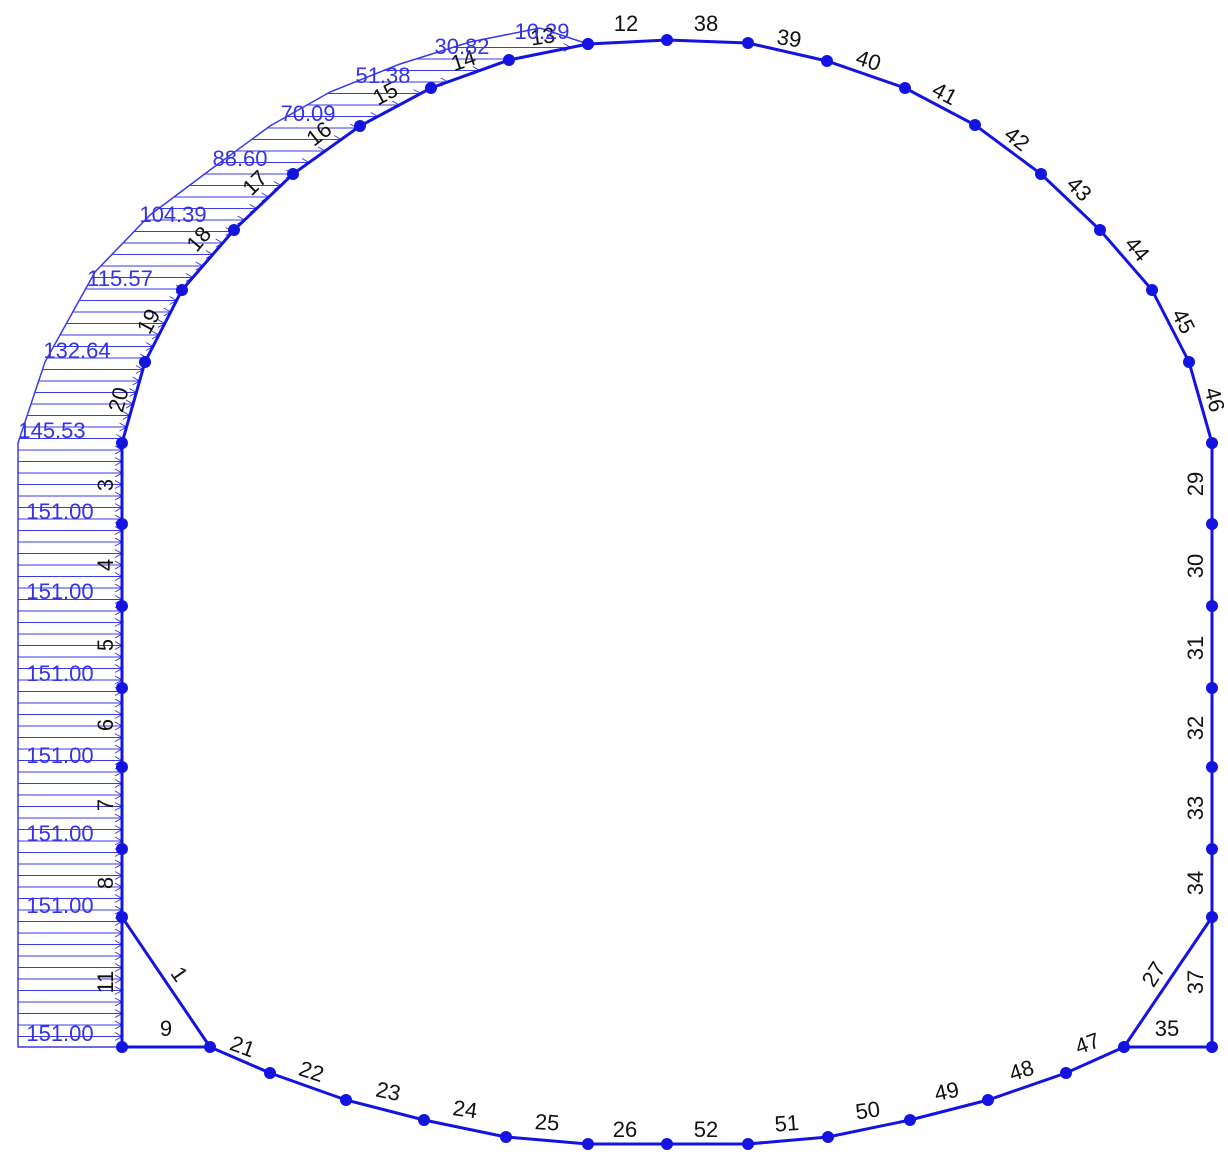 The width and height of the screenshot is (1228, 1154). I want to click on element-label: 33, so click(1195, 808).